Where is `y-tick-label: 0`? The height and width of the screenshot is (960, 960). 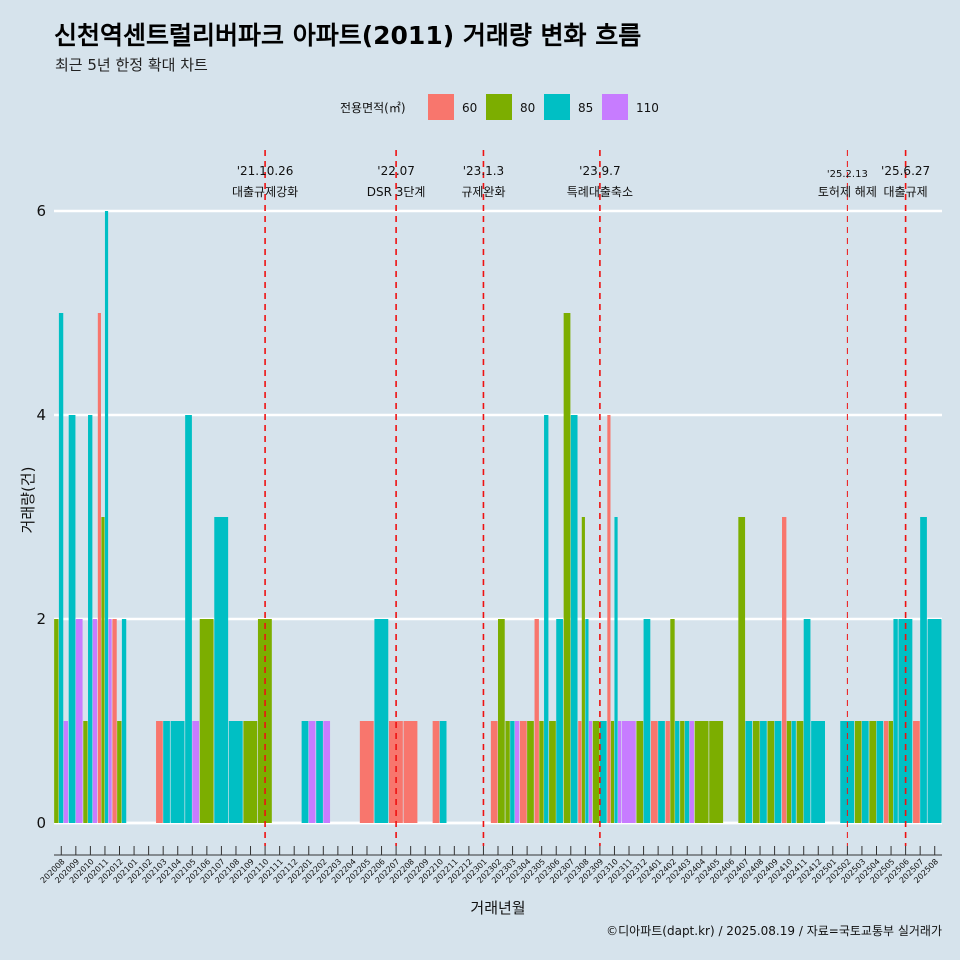
y-tick-label: 0 is located at coordinates (41, 823).